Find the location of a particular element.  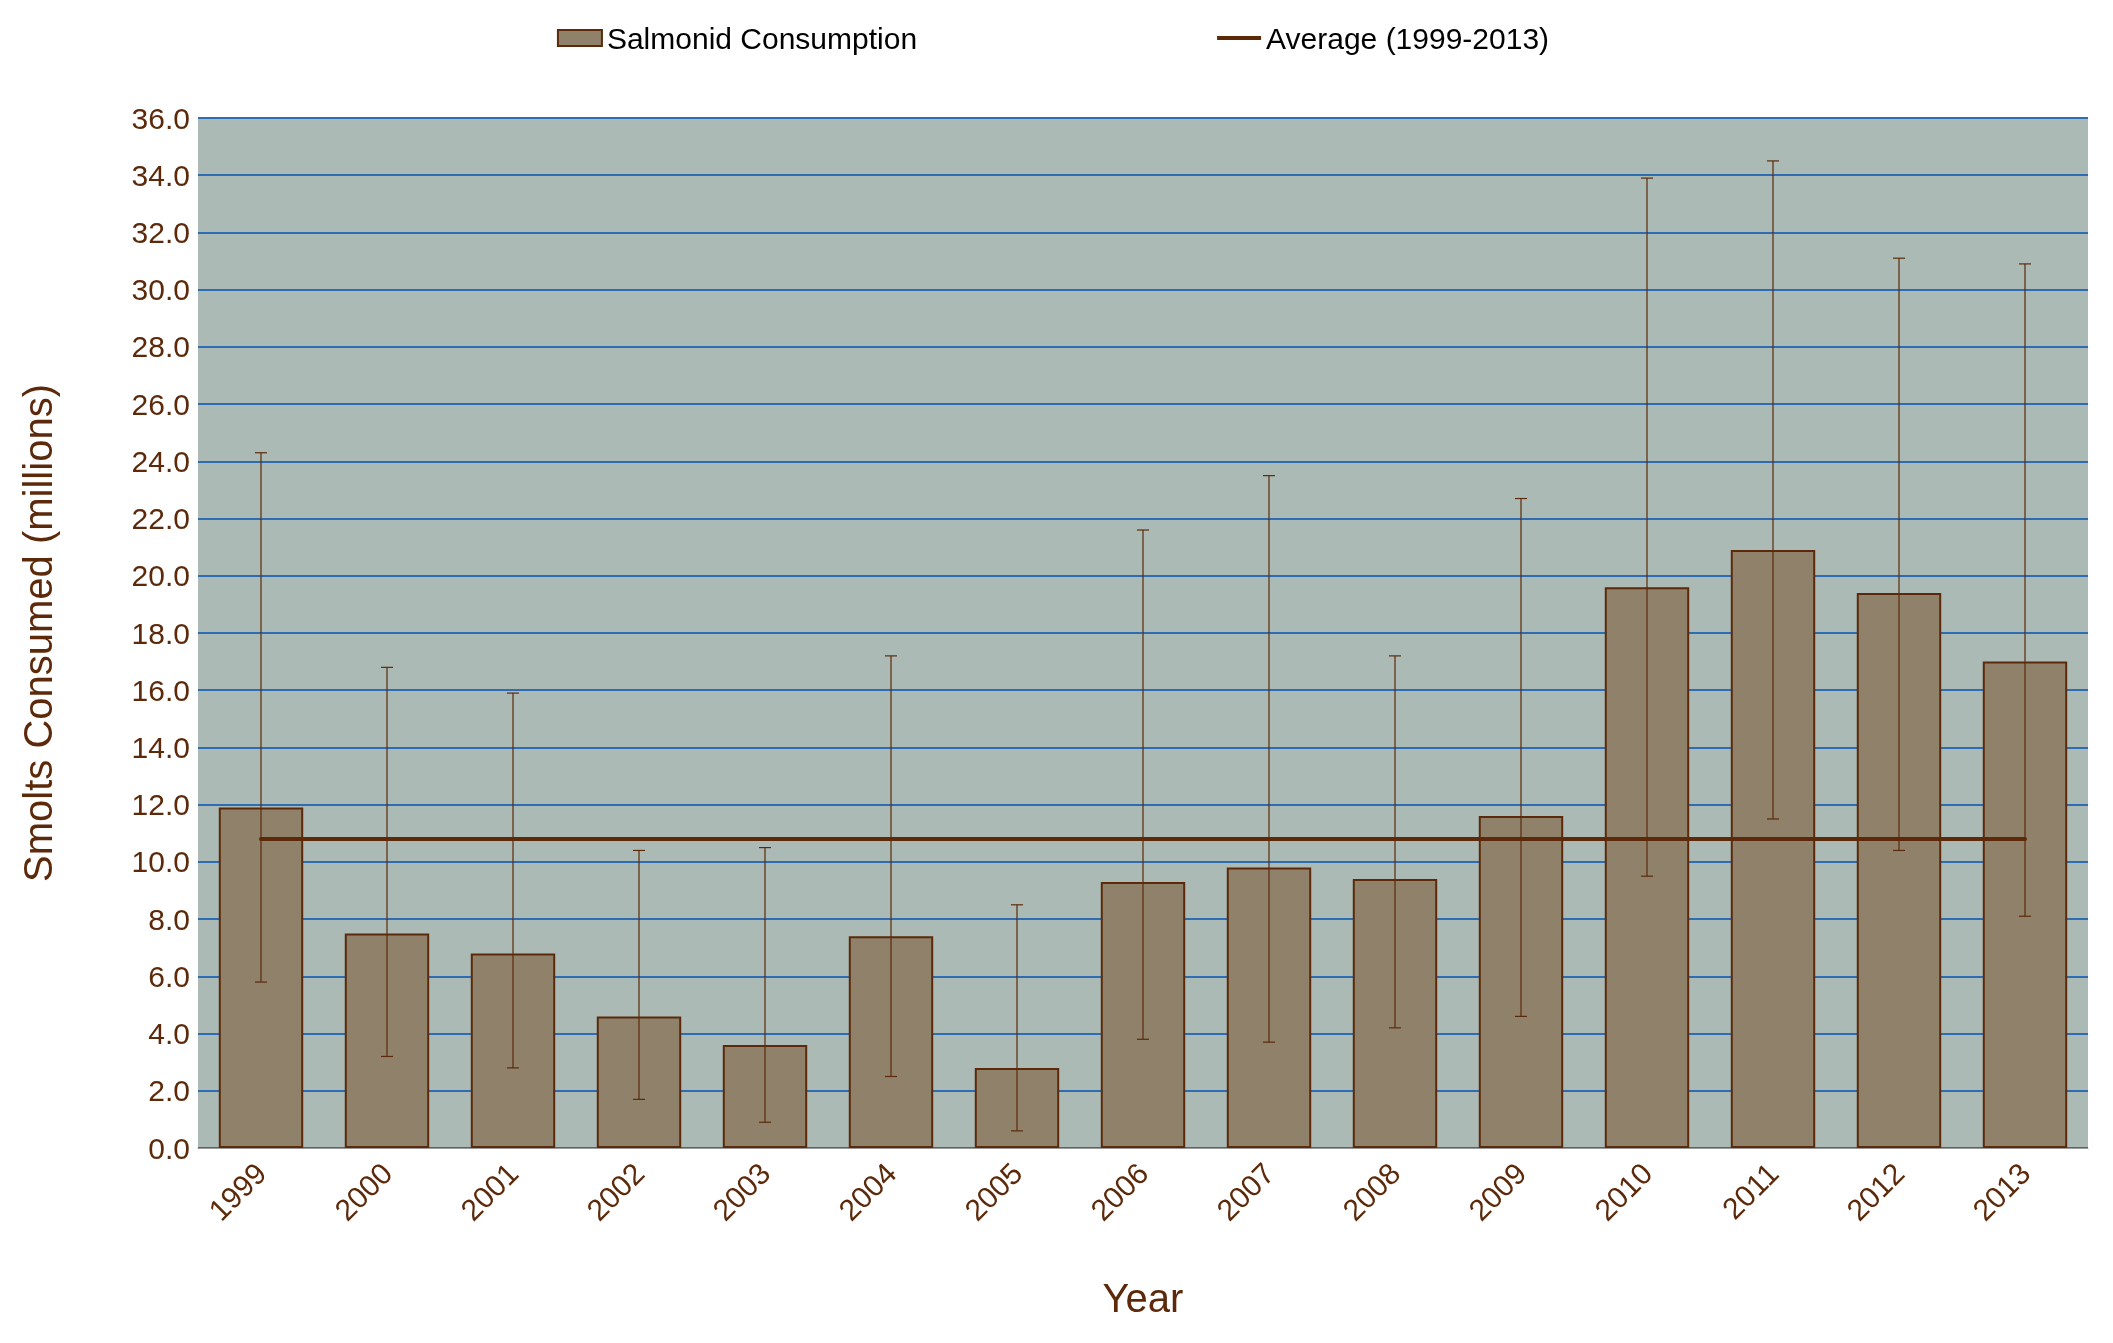

y-tick-label: 20.0 is located at coordinates (160, 576).